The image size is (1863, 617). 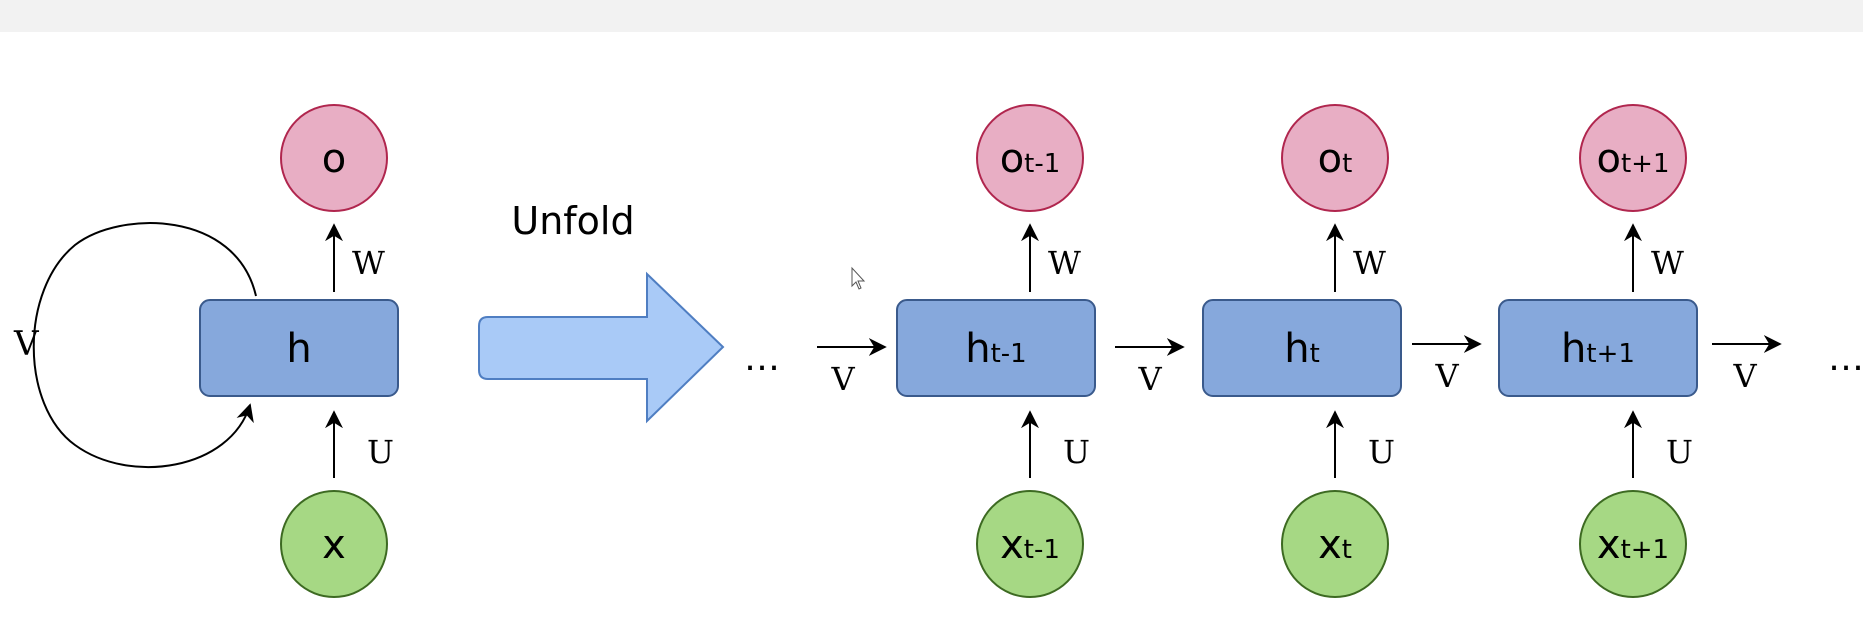 I want to click on v-label-t-1-to-t: V, so click(x=1149, y=379).